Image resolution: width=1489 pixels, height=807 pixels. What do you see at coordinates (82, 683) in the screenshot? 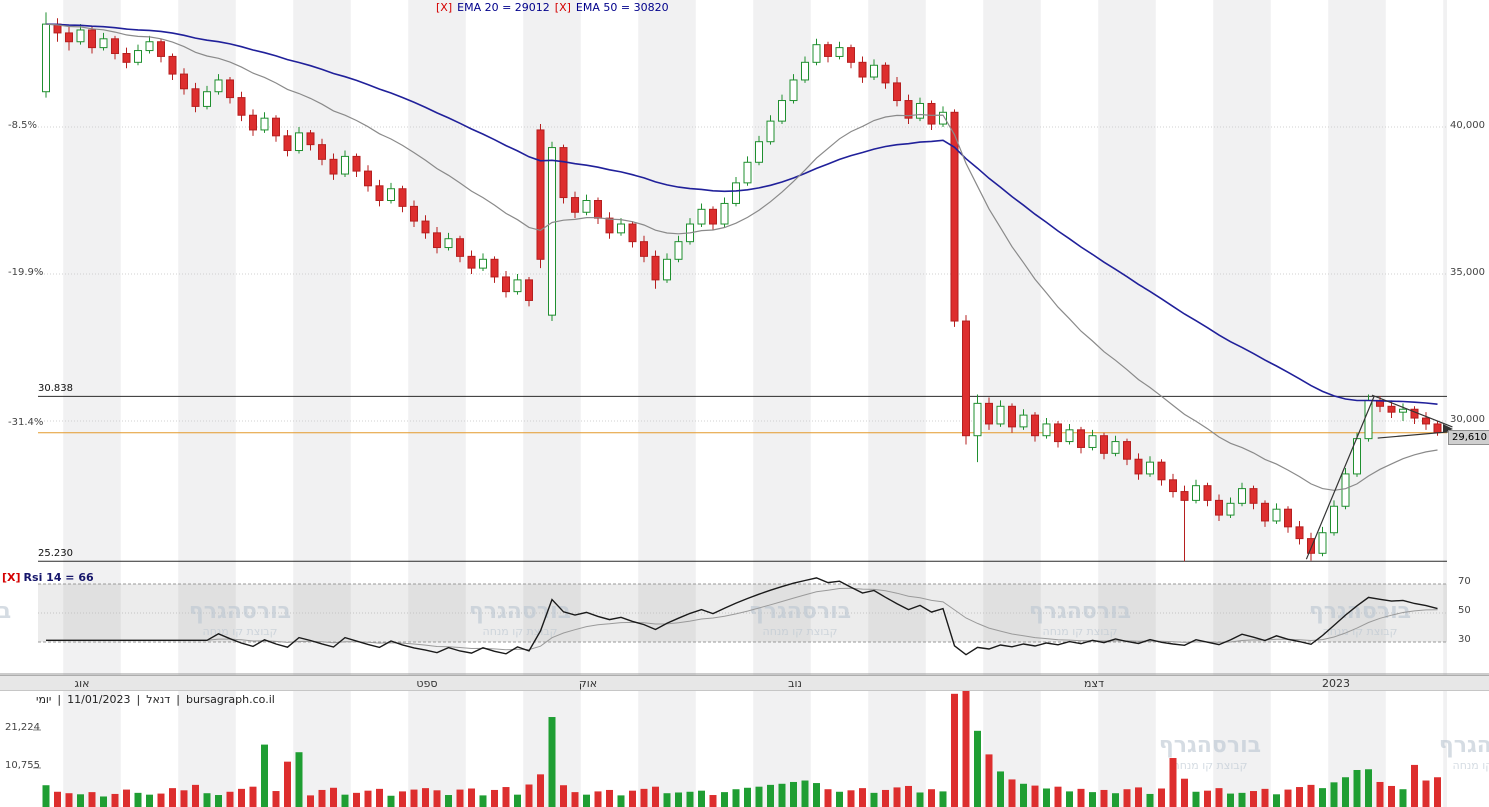
I see `month-label: אוג` at bounding box center [82, 683].